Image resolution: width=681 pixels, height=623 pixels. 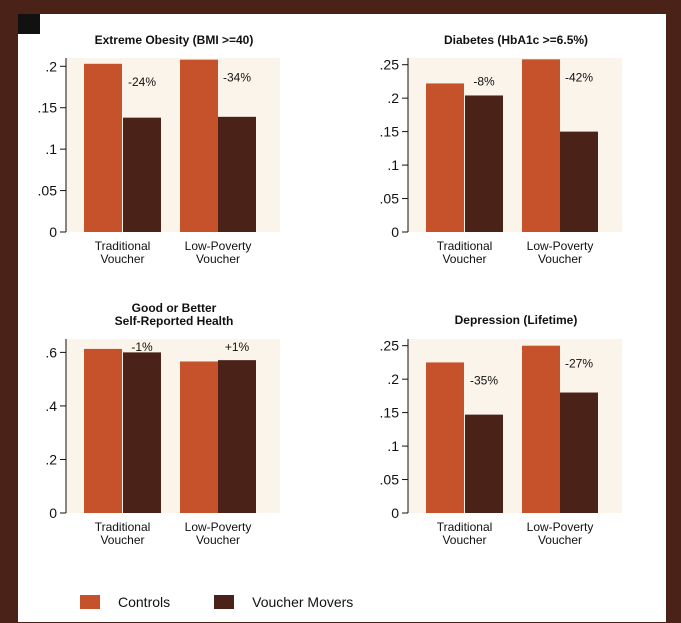 I want to click on legend-item-controls: Controls, so click(x=125, y=602).